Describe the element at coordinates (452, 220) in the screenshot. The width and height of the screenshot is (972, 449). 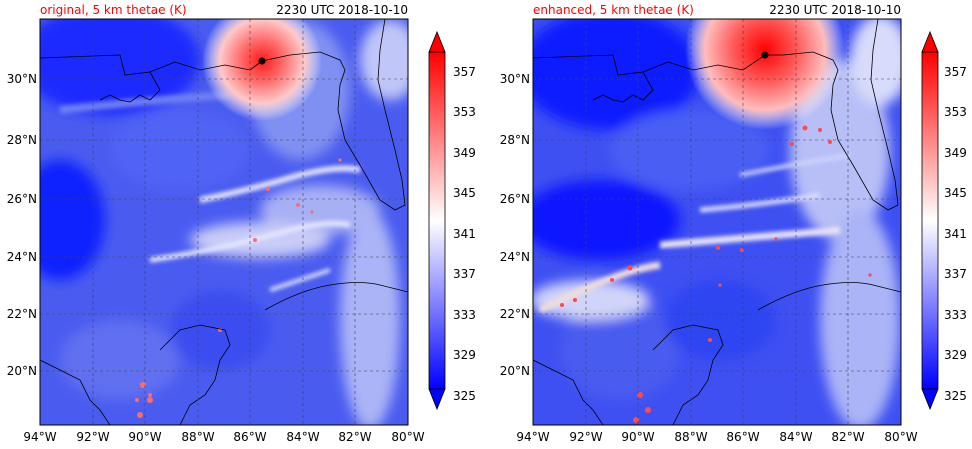
I see `colorbar-original: 357 353 349 345 341 337 333 329 325` at that location.